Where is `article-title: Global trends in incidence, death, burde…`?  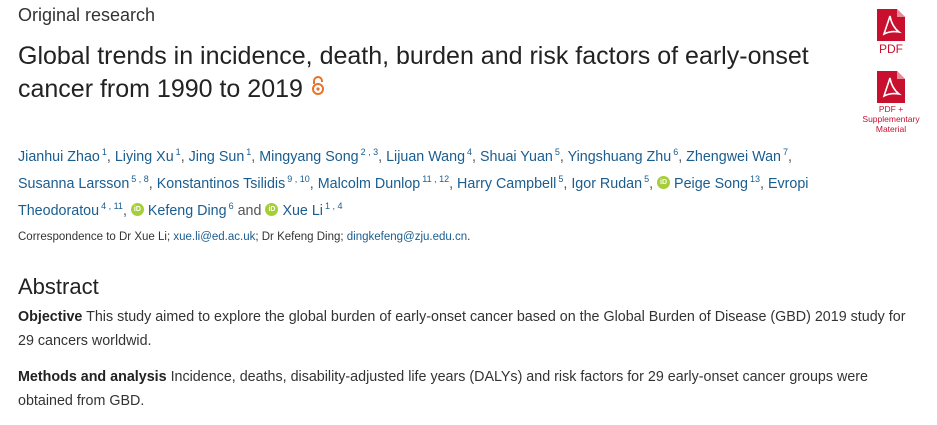
article-title: Global trends in incidence, death, burde… is located at coordinates (418, 73).